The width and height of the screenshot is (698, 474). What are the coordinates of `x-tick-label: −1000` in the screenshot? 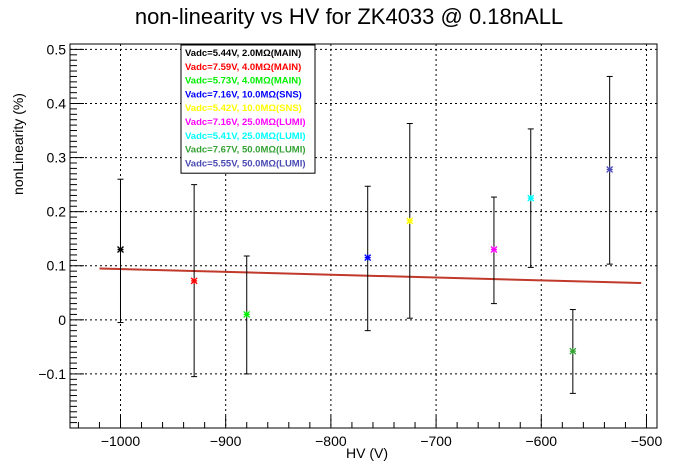 It's located at (121, 441).